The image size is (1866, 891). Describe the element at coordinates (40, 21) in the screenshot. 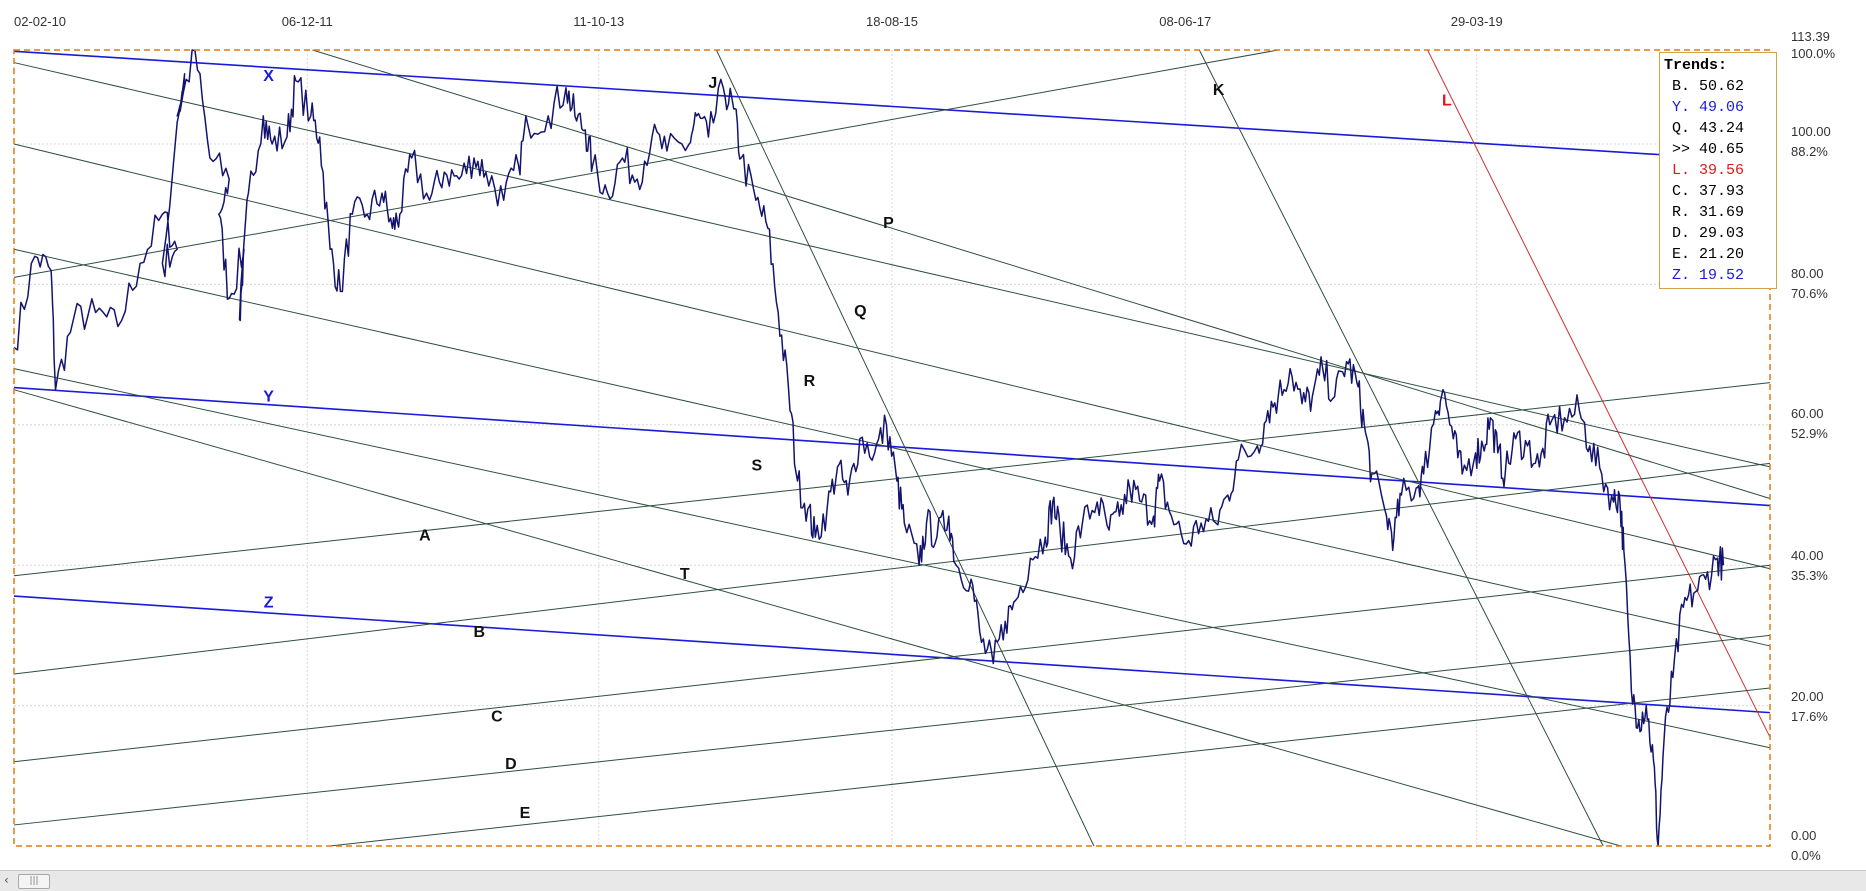

I see `x-tick-label: 02-02-10` at that location.